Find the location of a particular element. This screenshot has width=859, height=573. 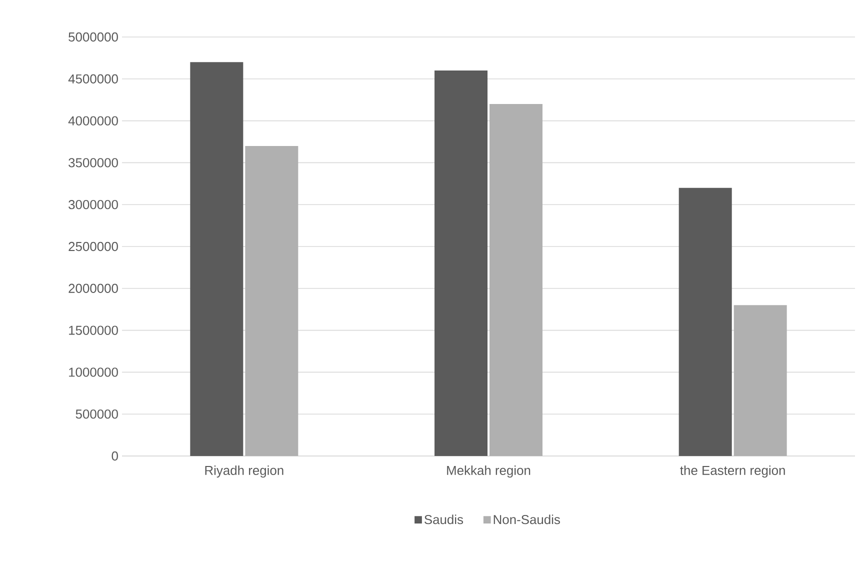

y-tick-label: 4500000 is located at coordinates (93, 79).